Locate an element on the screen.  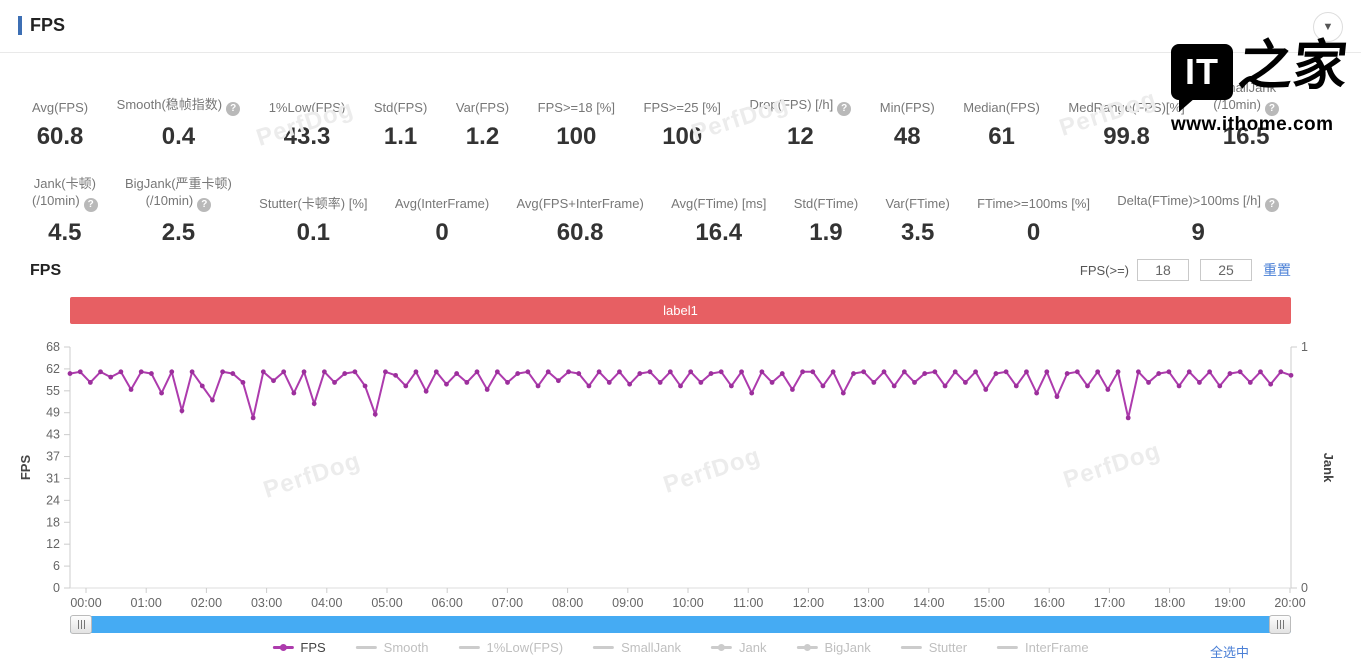
reset-link: 重置 is located at coordinates (1277, 270).